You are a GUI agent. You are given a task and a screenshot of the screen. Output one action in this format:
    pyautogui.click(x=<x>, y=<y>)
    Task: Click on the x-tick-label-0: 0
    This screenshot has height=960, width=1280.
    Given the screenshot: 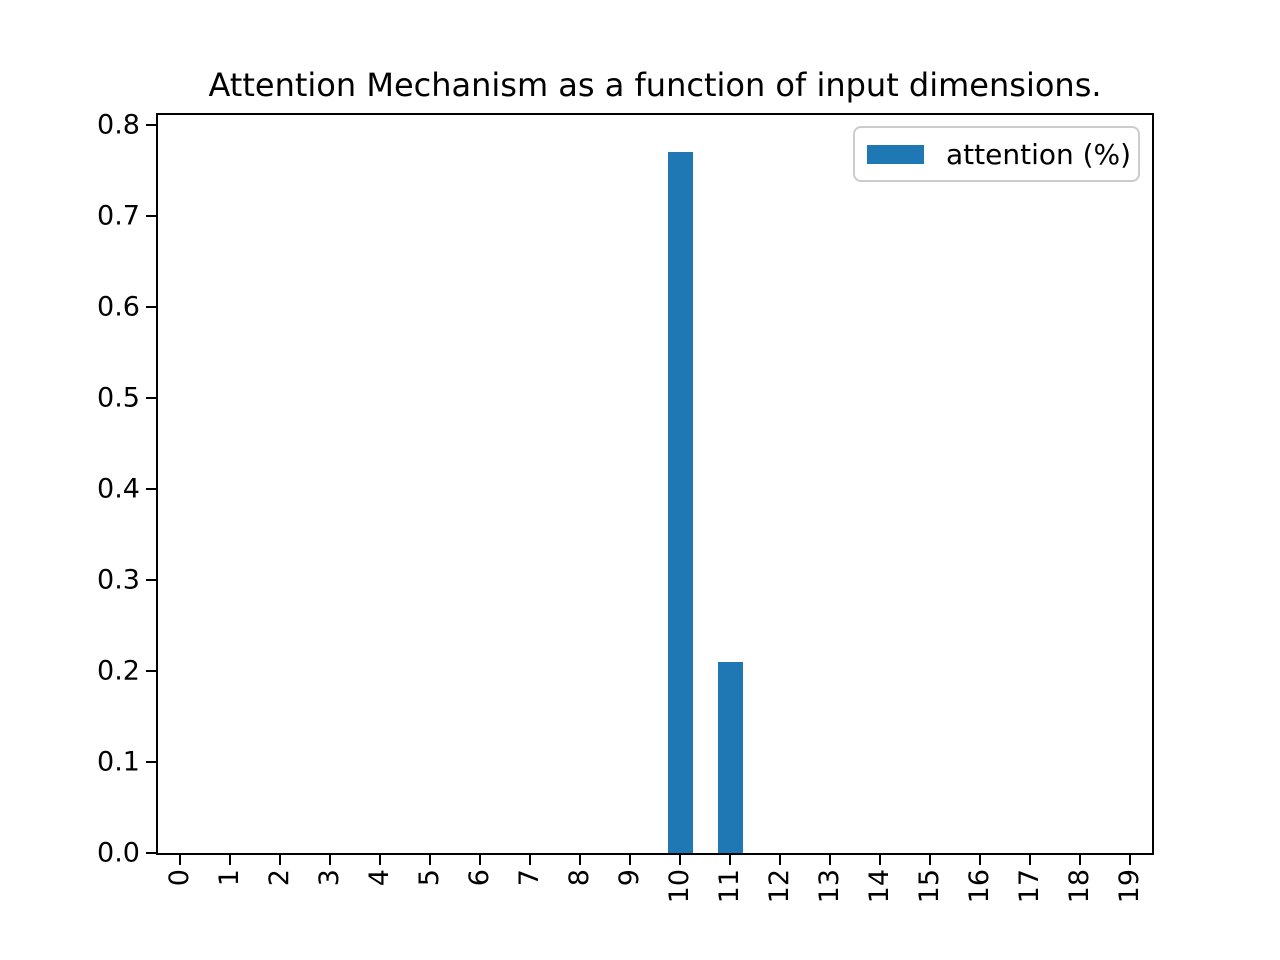 What is the action you would take?
    pyautogui.click(x=179, y=878)
    